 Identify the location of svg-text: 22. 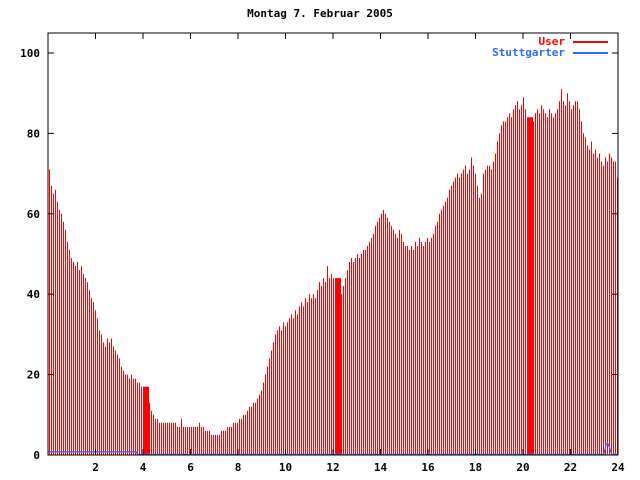
(570, 467).